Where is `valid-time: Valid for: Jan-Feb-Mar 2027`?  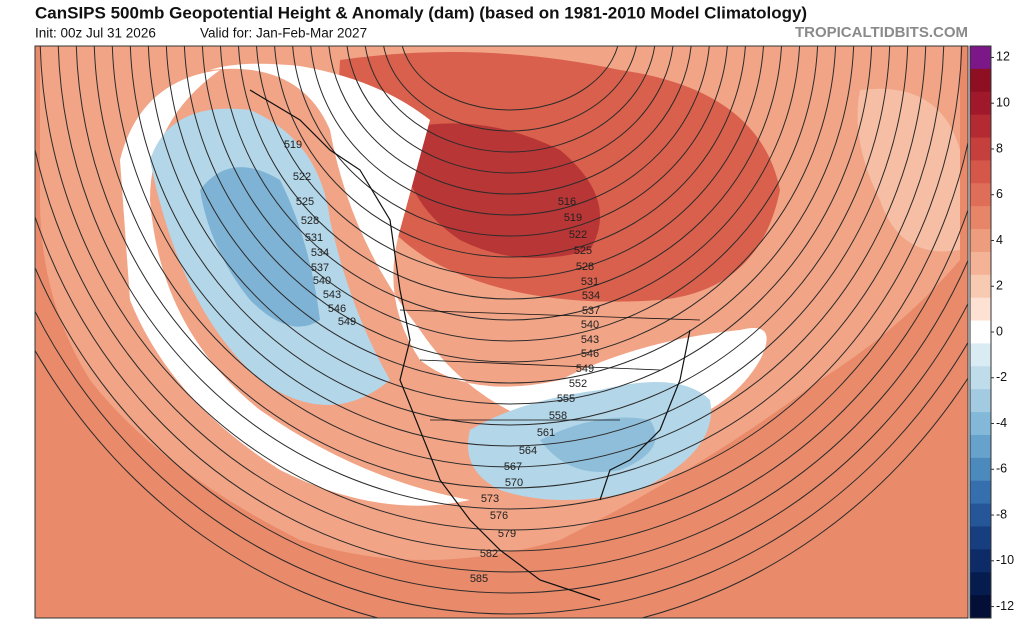
valid-time: Valid for: Jan-Feb-Mar 2027 is located at coordinates (283, 33).